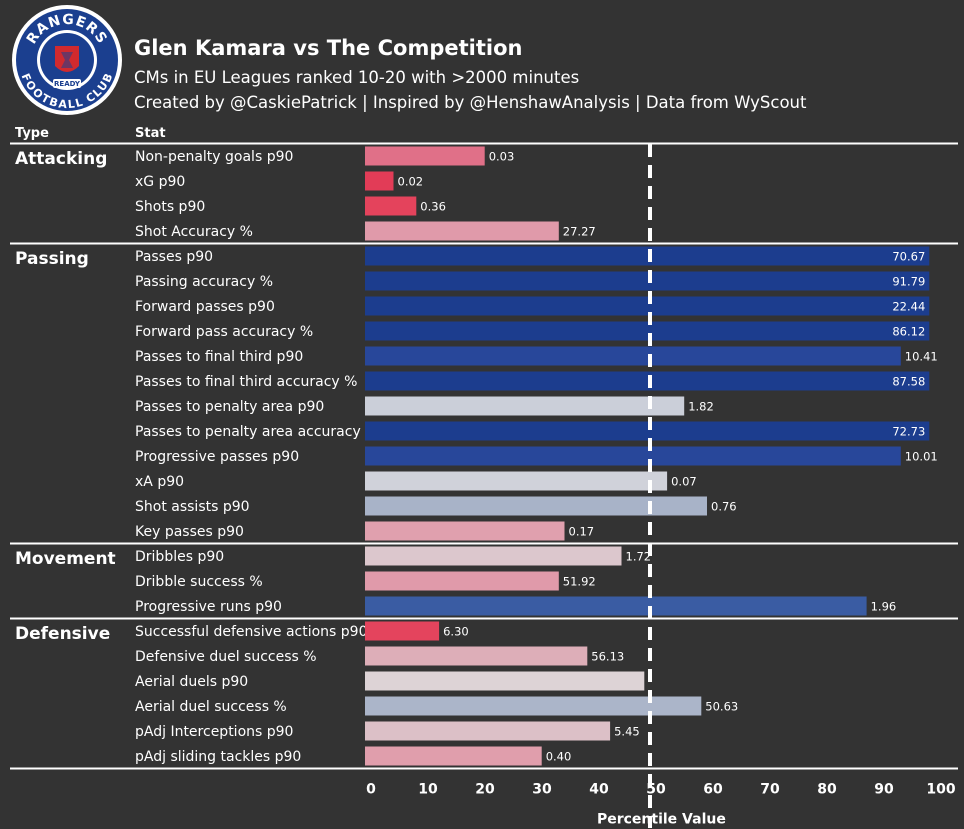 The height and width of the screenshot is (829, 964). What do you see at coordinates (827, 790) in the screenshot?
I see `x-tick-label: 80` at bounding box center [827, 790].